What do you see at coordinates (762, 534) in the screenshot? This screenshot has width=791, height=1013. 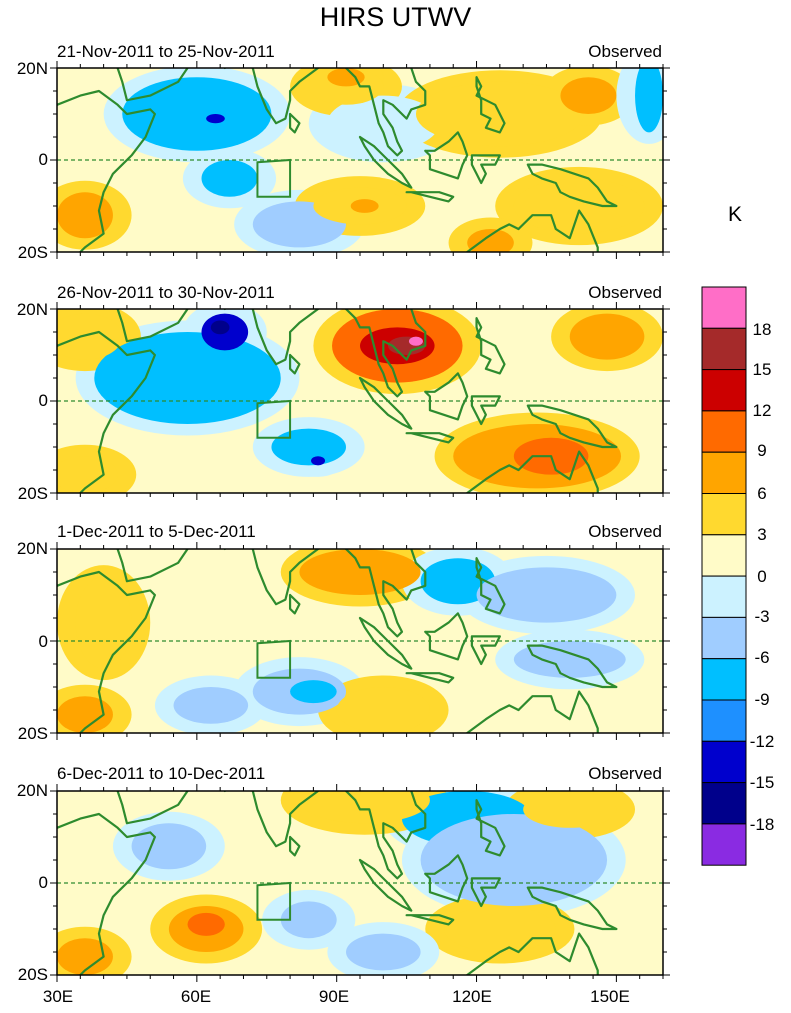 I see `colorbar-label: 3` at bounding box center [762, 534].